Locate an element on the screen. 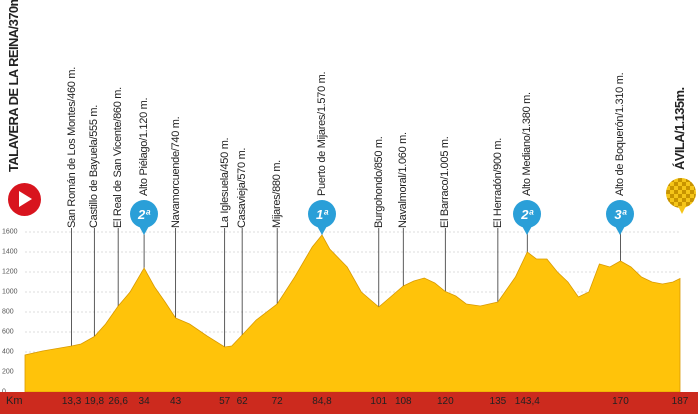 This screenshot has height=414, width=698. waypoint-label: San Román de Los Montes/460 m. is located at coordinates (71, 147).